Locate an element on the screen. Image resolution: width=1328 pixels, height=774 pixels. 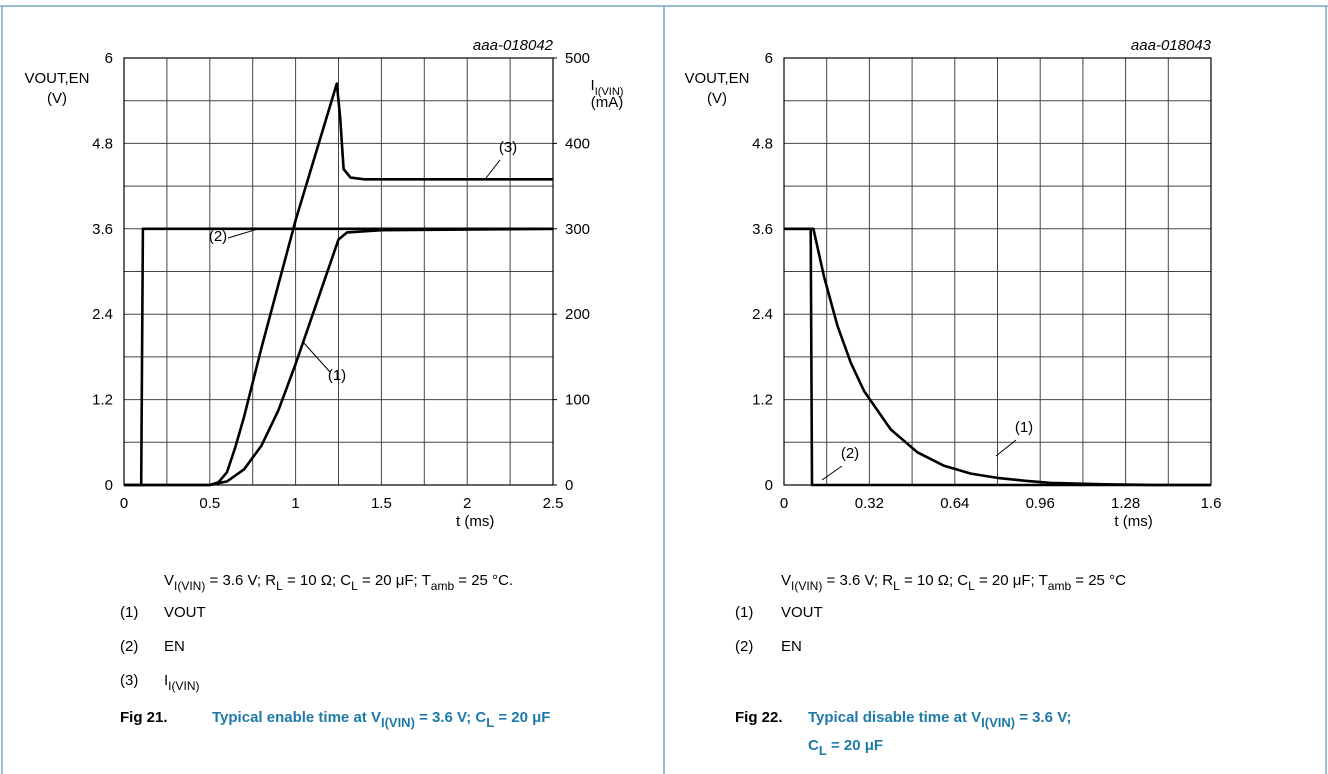
text-run: Typical disable time at V is located at coordinates (894, 717).